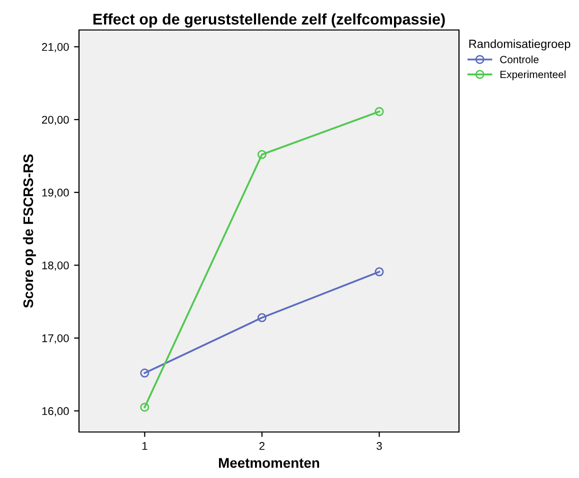 This screenshot has width=579, height=478. Describe the element at coordinates (29, 231) in the screenshot. I see `y-axis-title: Score op de FSCRS-RS` at that location.